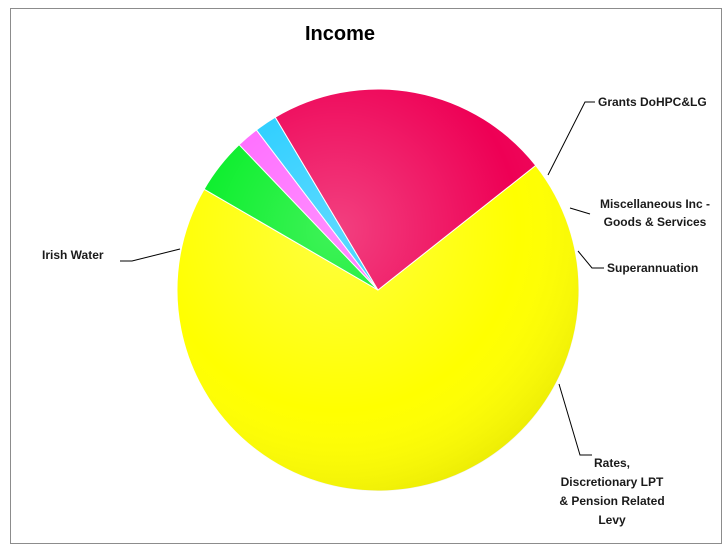  What do you see at coordinates (655, 222) in the screenshot?
I see `slice-label-miscellaneous-inc-goods-services: Goods & Services` at bounding box center [655, 222].